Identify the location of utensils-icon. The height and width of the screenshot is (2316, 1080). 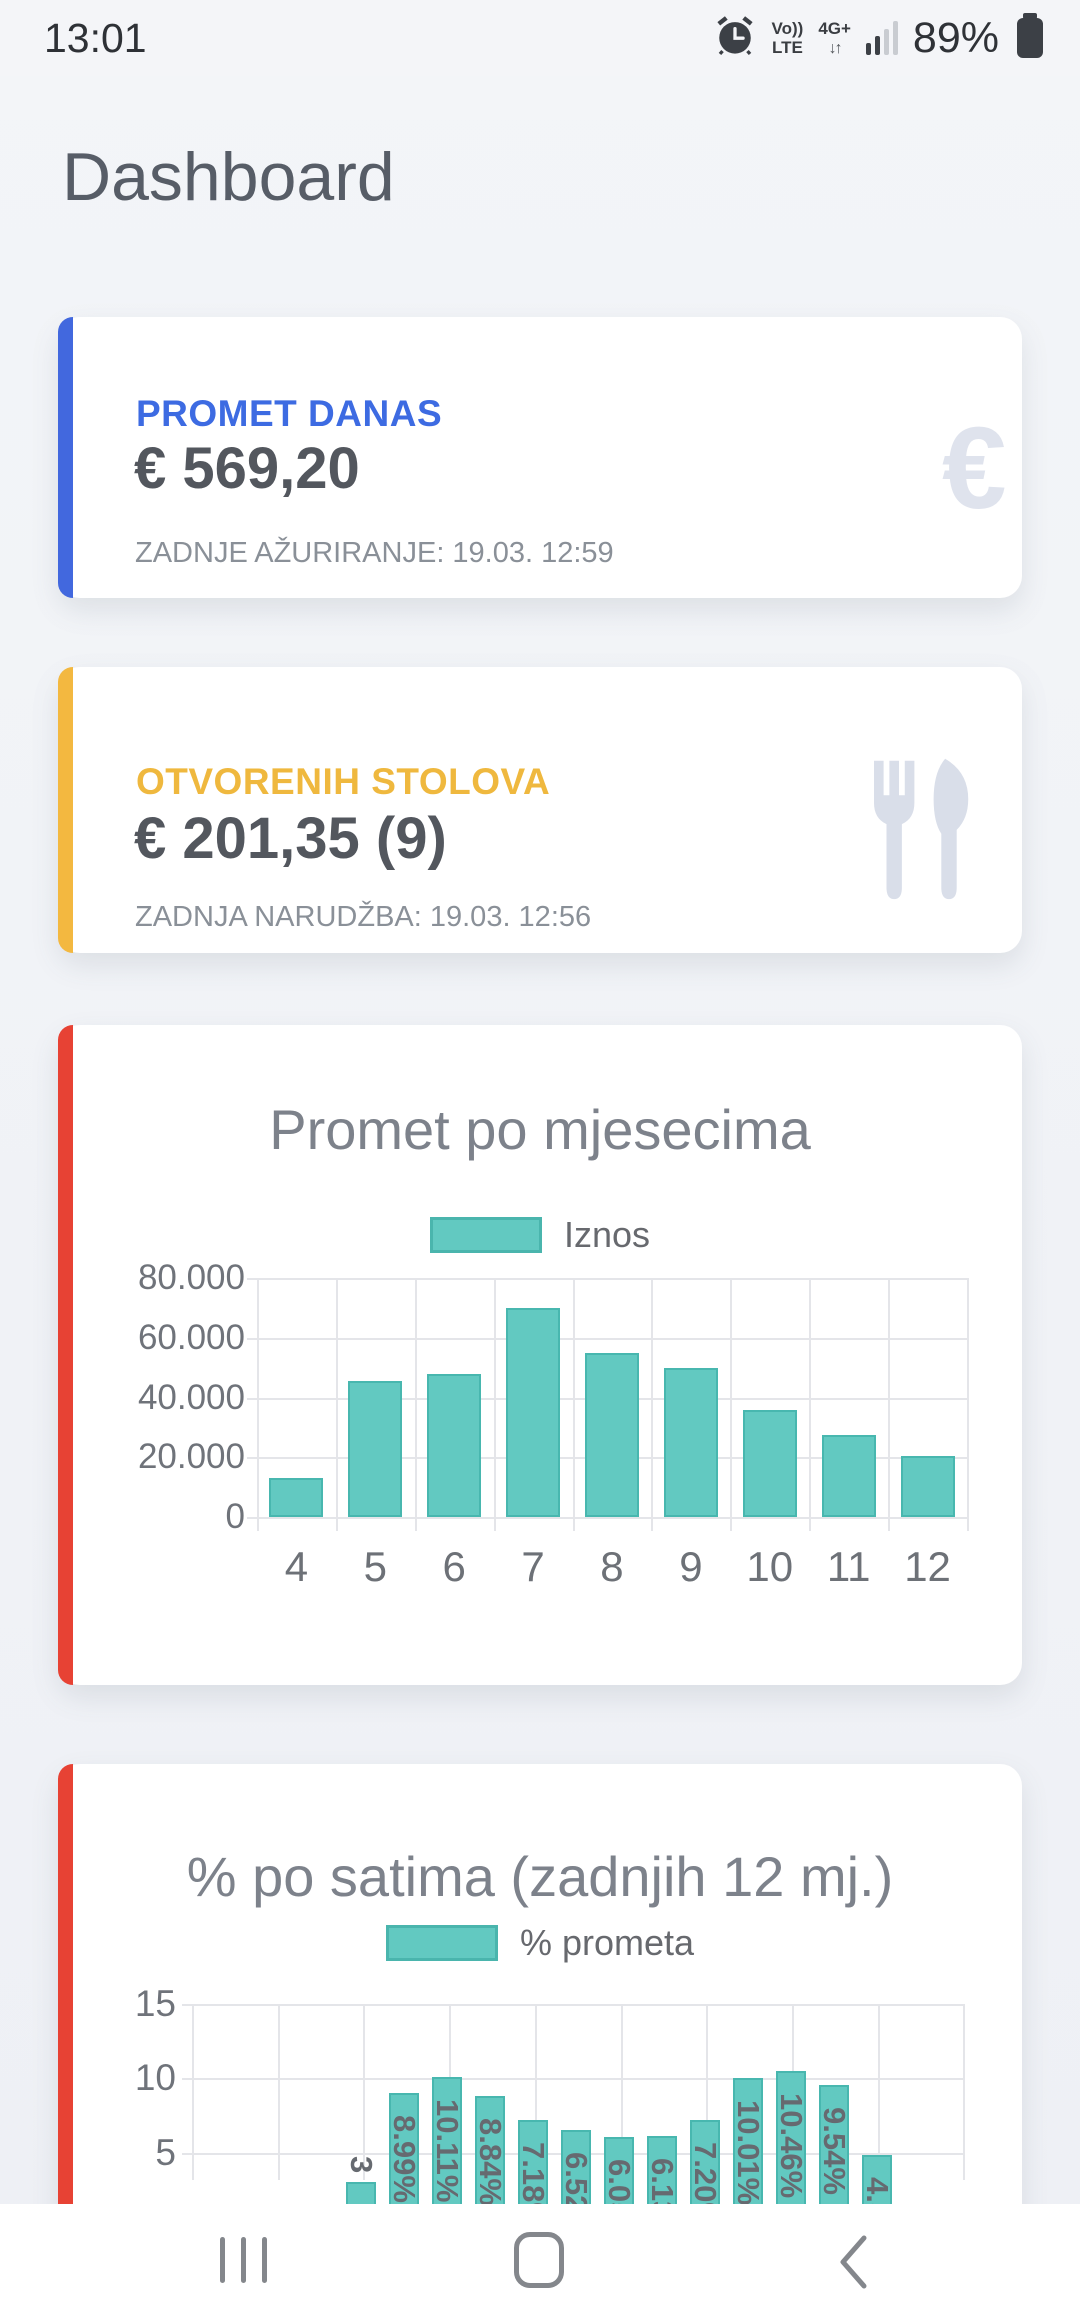
(924, 830).